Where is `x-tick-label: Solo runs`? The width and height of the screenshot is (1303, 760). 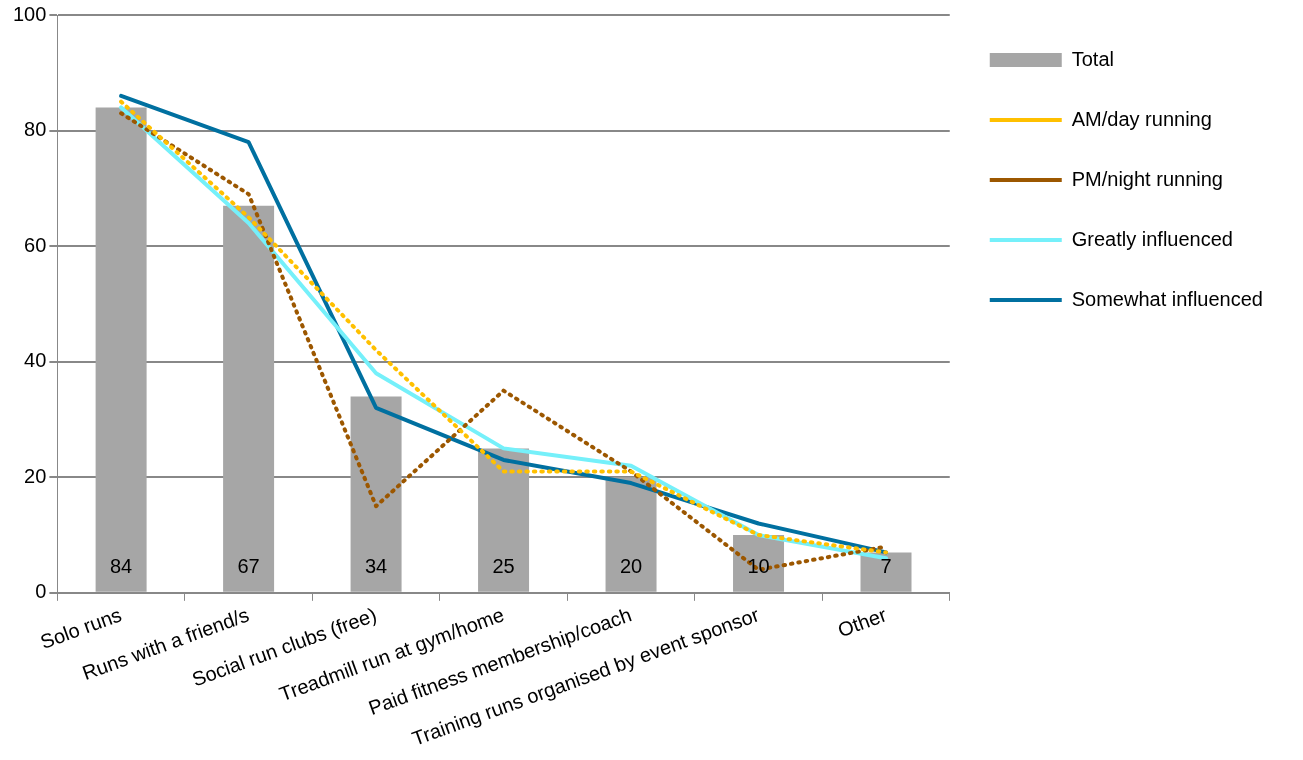 x-tick-label: Solo runs is located at coordinates (81, 628).